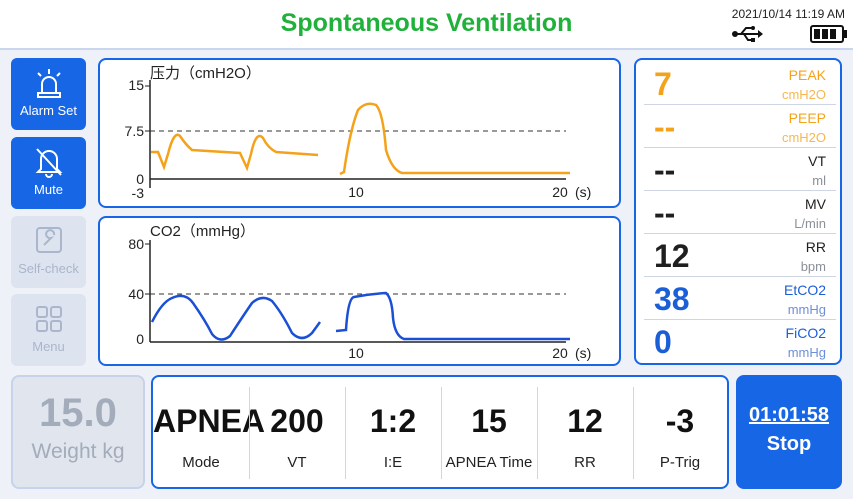  What do you see at coordinates (806, 352) in the screenshot?
I see `param-fico2-unit: mmHg` at bounding box center [806, 352].